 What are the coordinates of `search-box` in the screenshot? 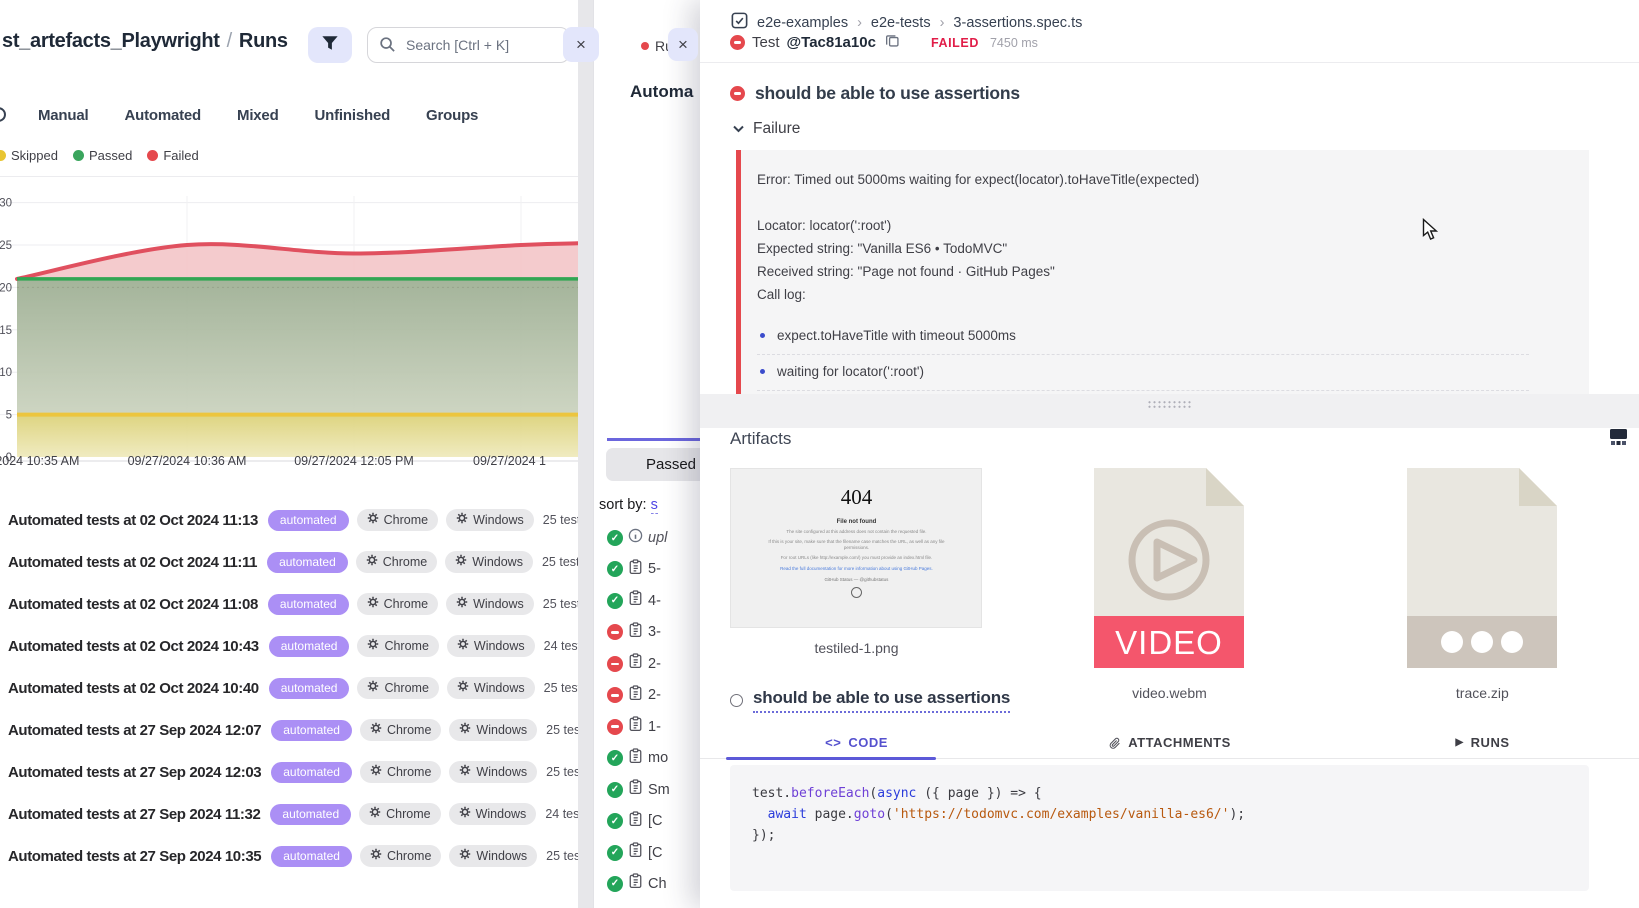 It's located at (468, 45).